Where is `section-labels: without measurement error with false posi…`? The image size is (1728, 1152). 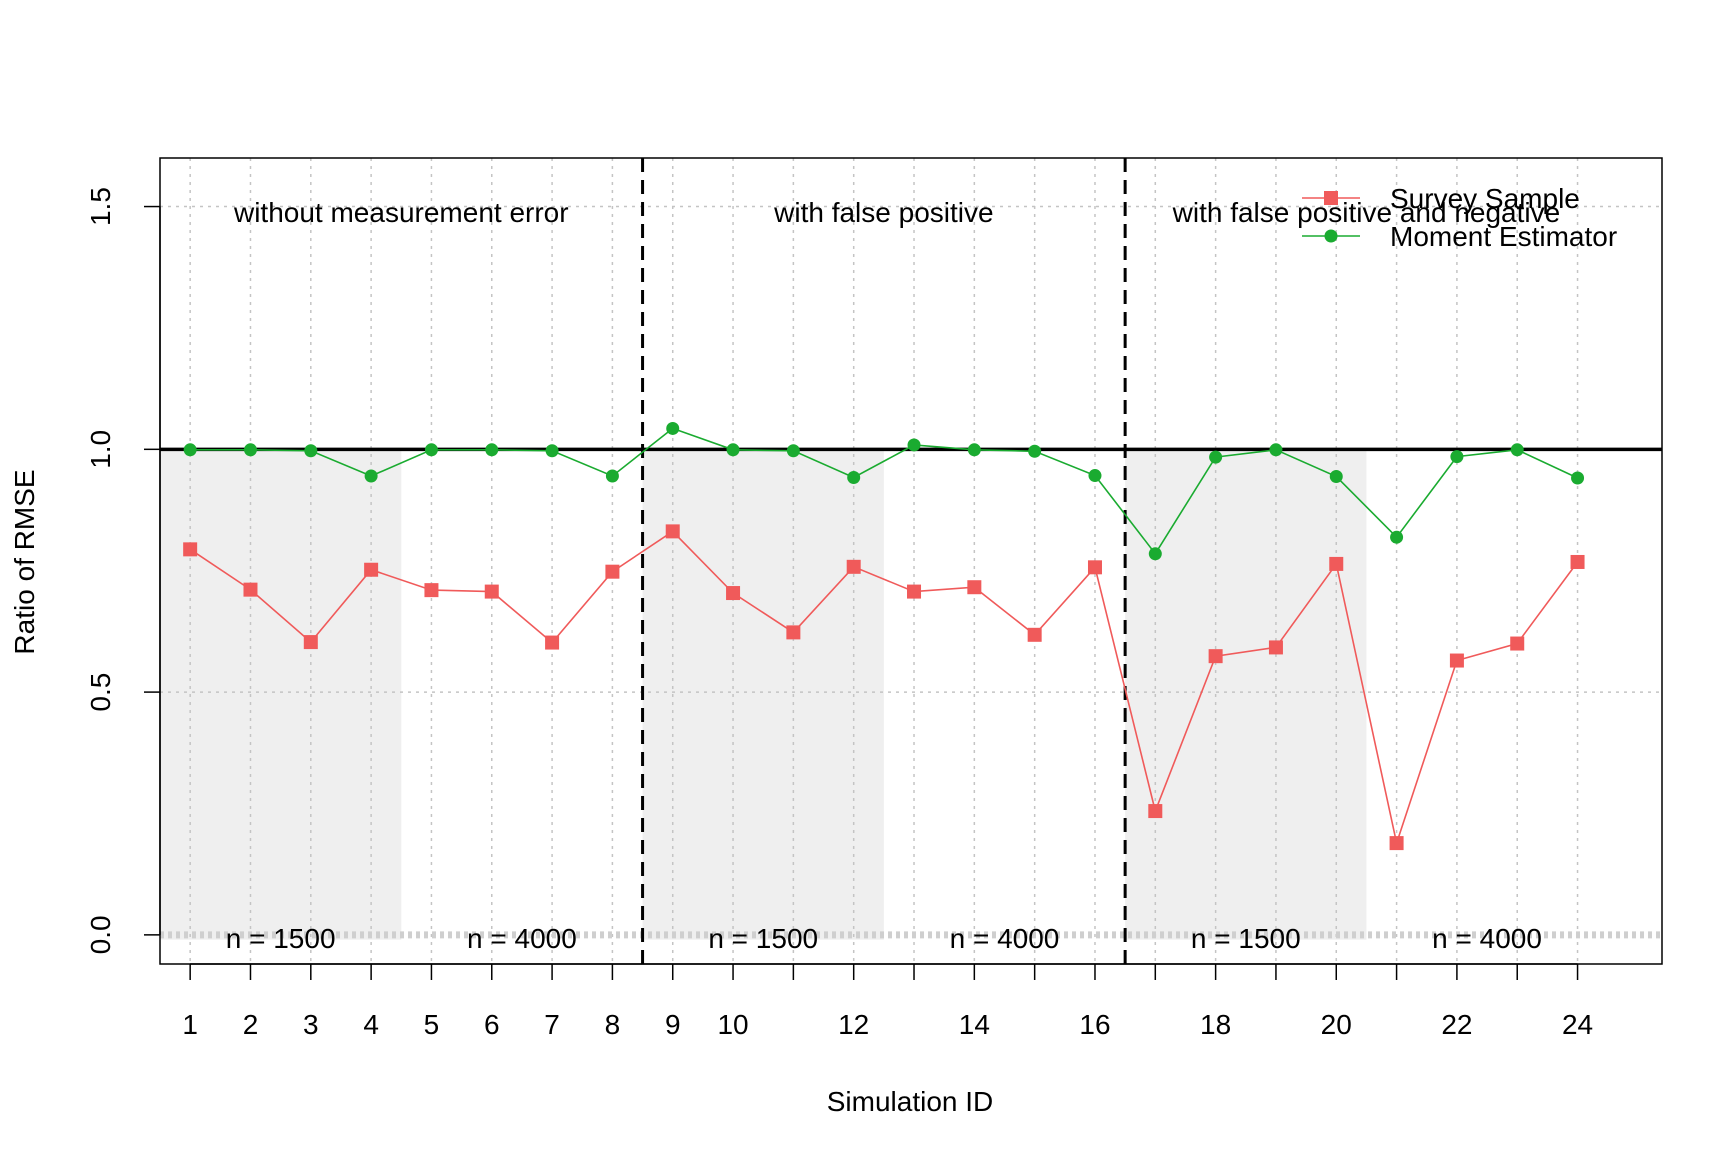
section-labels: without measurement error with false posi… is located at coordinates (896, 212).